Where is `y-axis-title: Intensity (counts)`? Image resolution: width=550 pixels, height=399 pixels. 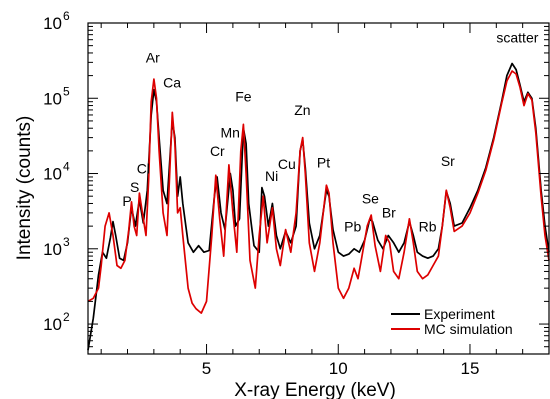
y-axis-title: Intensity (counts) is located at coordinates (24, 188).